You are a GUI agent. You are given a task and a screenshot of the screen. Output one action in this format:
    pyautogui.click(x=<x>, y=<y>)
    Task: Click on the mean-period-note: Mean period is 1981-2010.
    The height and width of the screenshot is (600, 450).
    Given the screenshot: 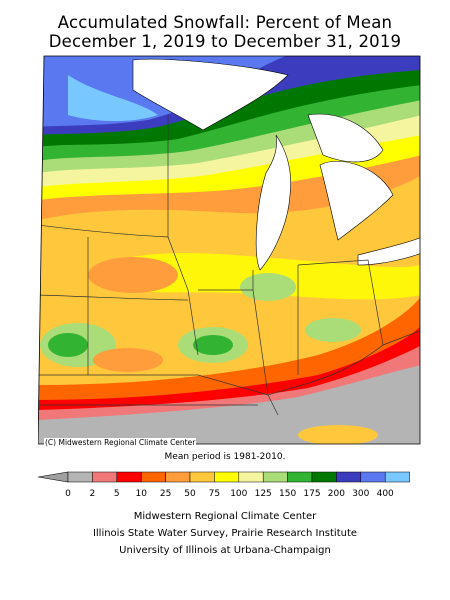 What is the action you would take?
    pyautogui.click(x=225, y=457)
    